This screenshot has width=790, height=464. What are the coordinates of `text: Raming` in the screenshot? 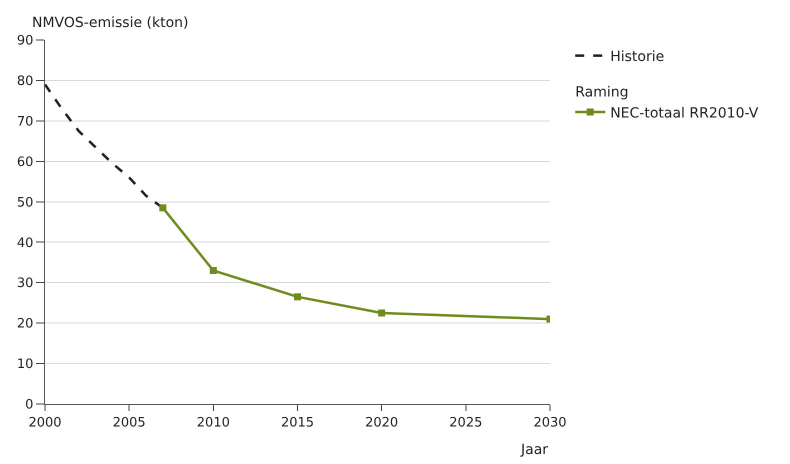 It's located at (601, 92).